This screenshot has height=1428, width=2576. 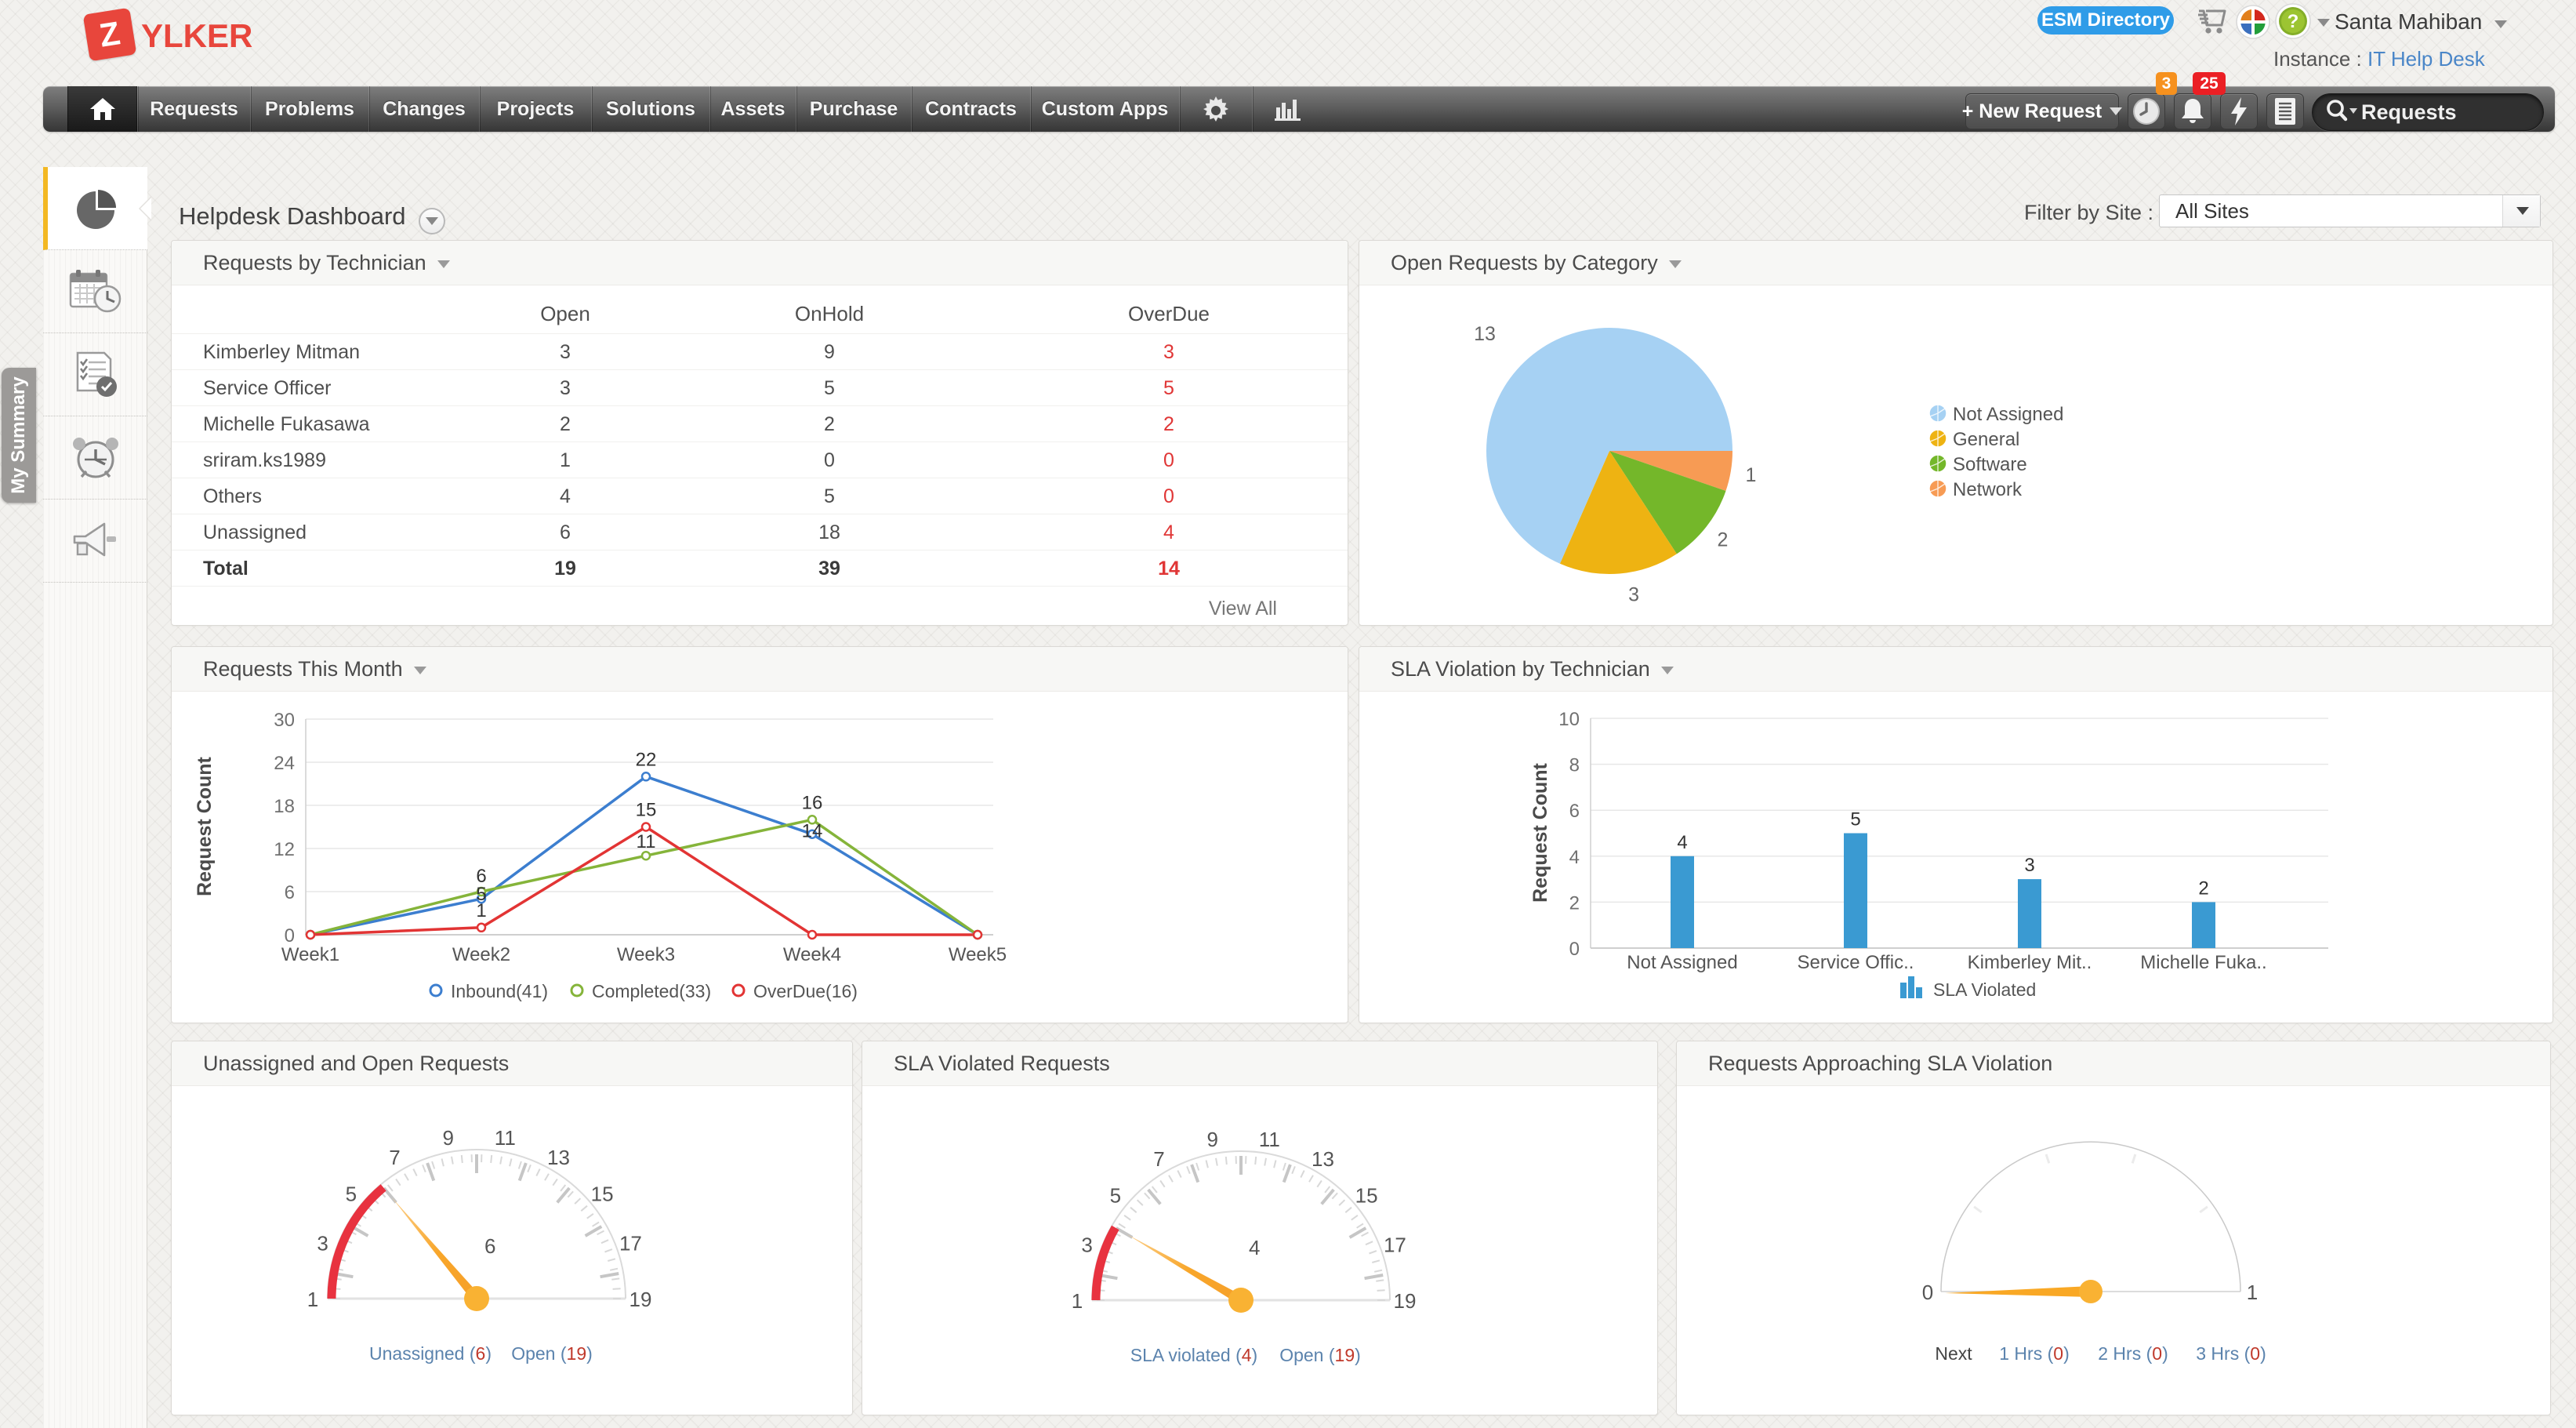 I want to click on svg-text: 16, so click(x=813, y=802).